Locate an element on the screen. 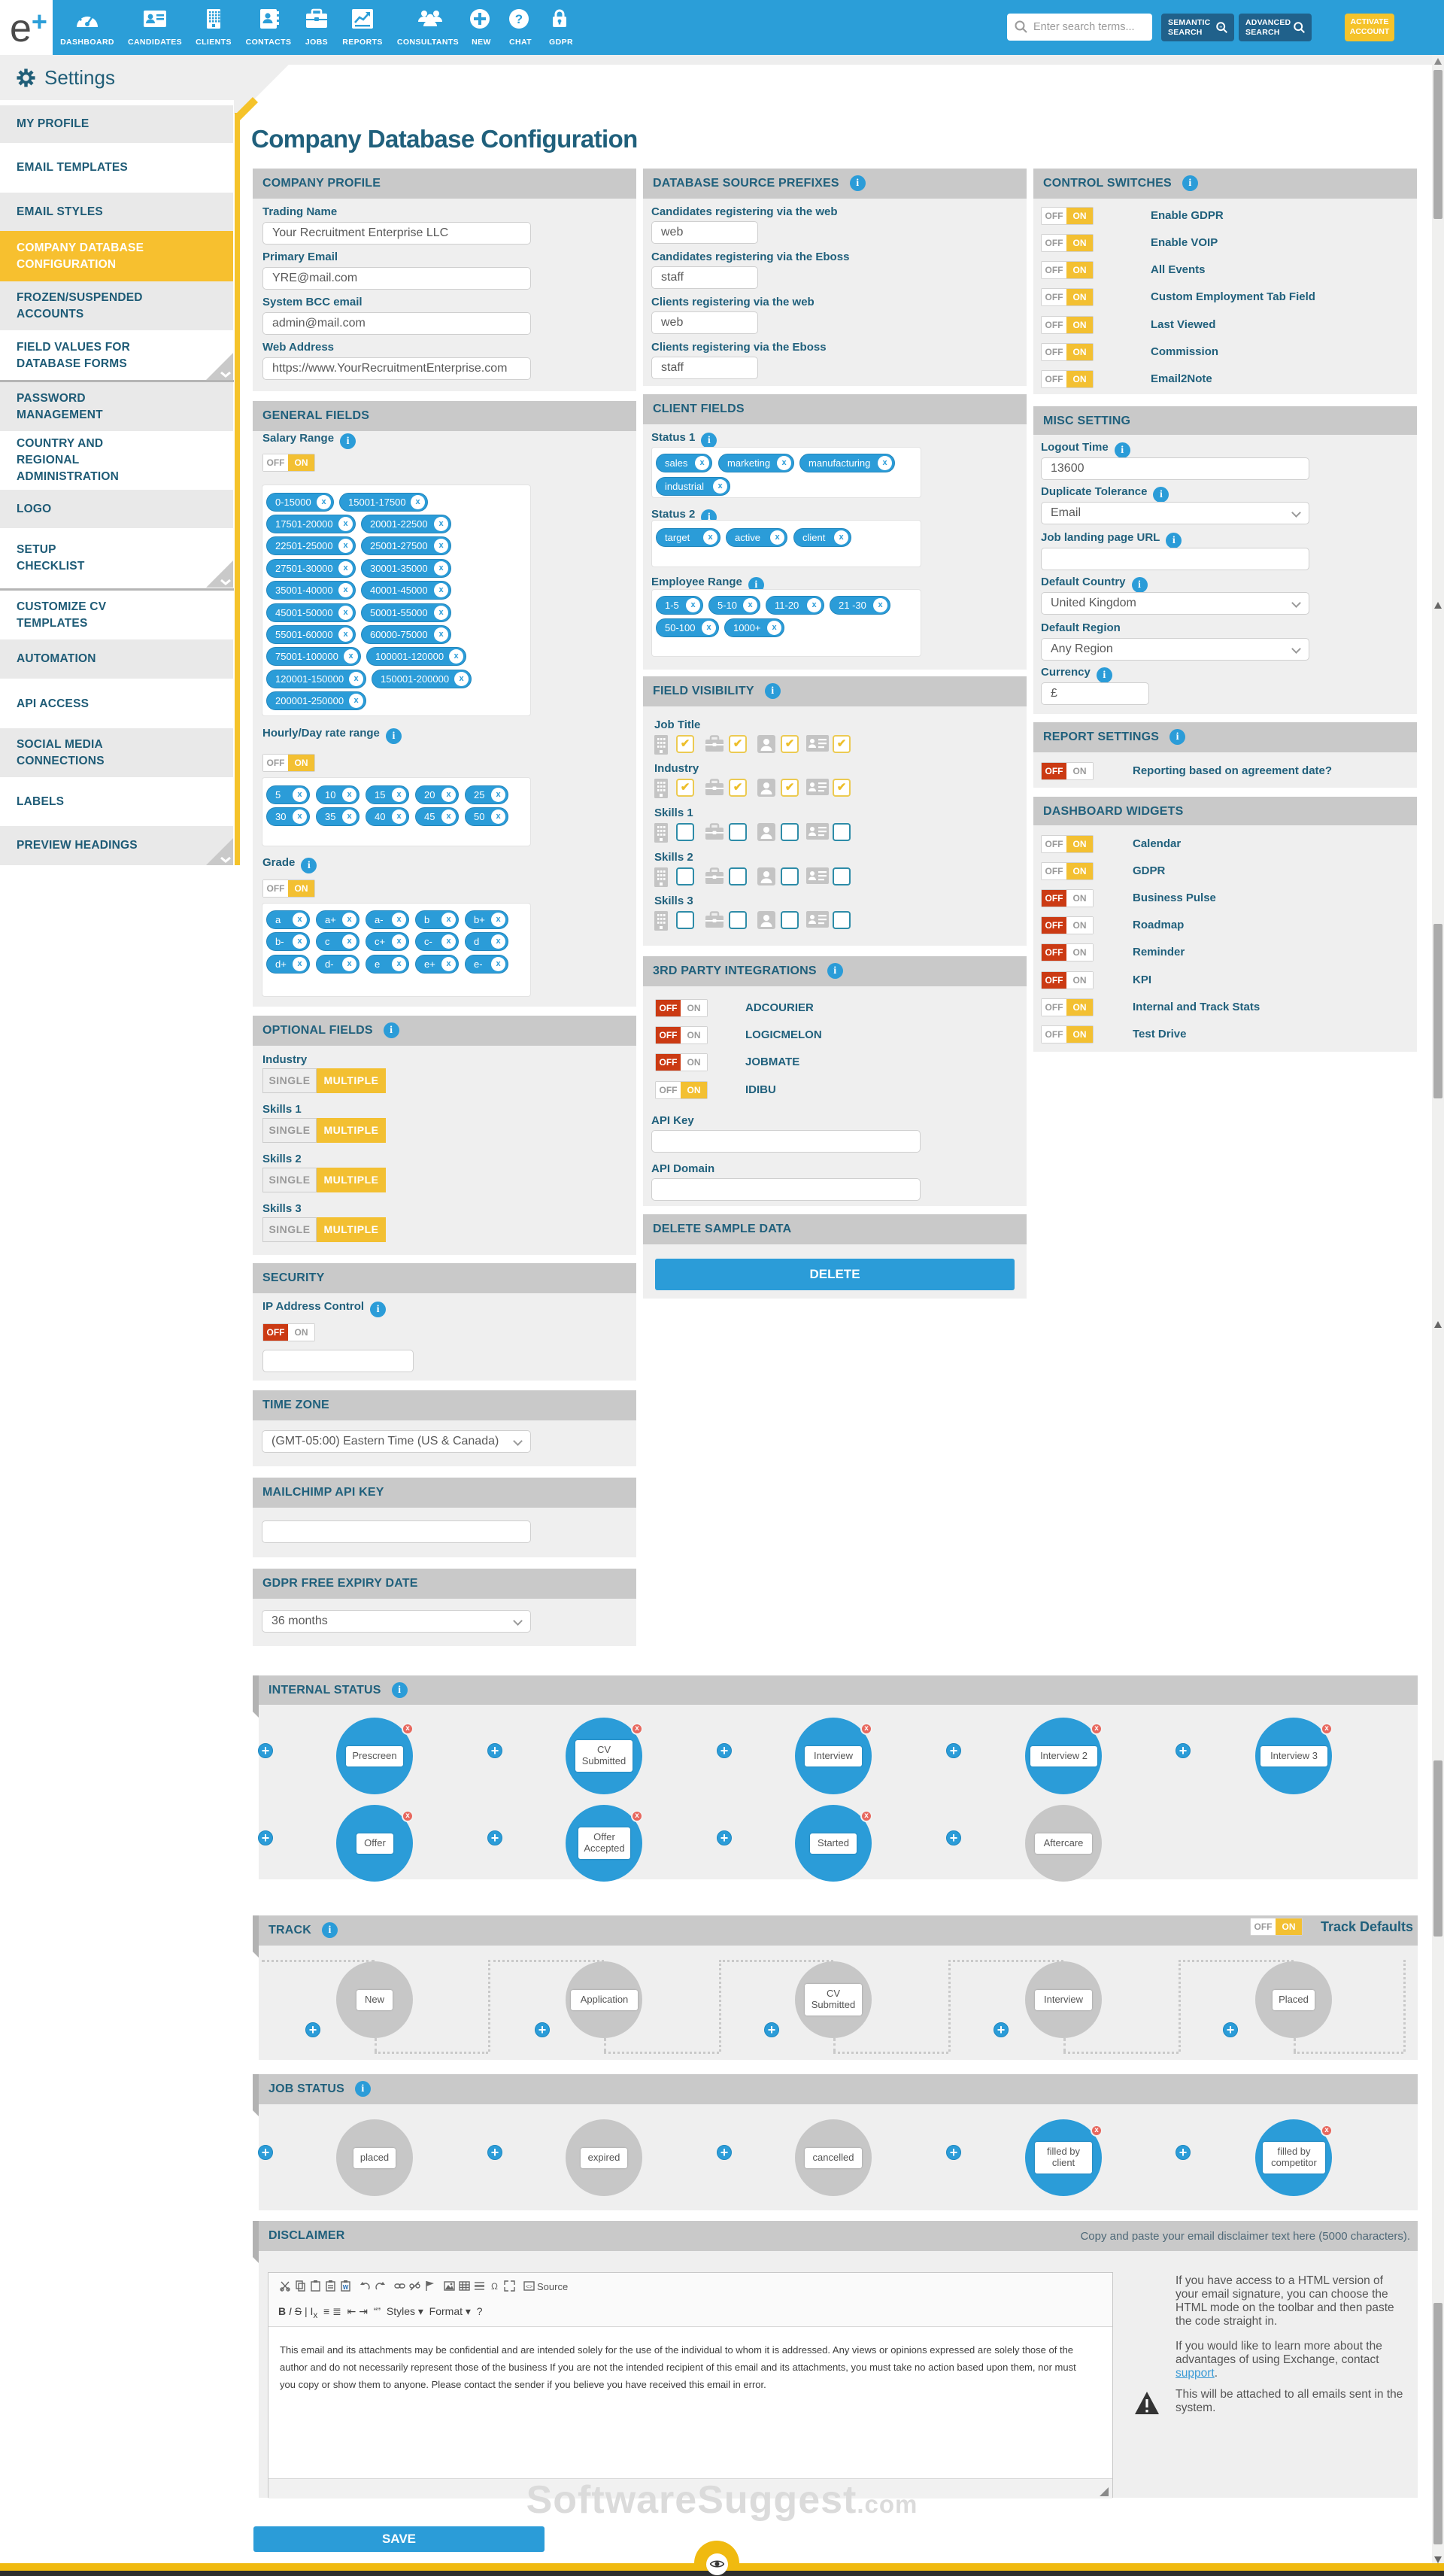 This screenshot has height=2576, width=1444. svg-text: W is located at coordinates (346, 2287).